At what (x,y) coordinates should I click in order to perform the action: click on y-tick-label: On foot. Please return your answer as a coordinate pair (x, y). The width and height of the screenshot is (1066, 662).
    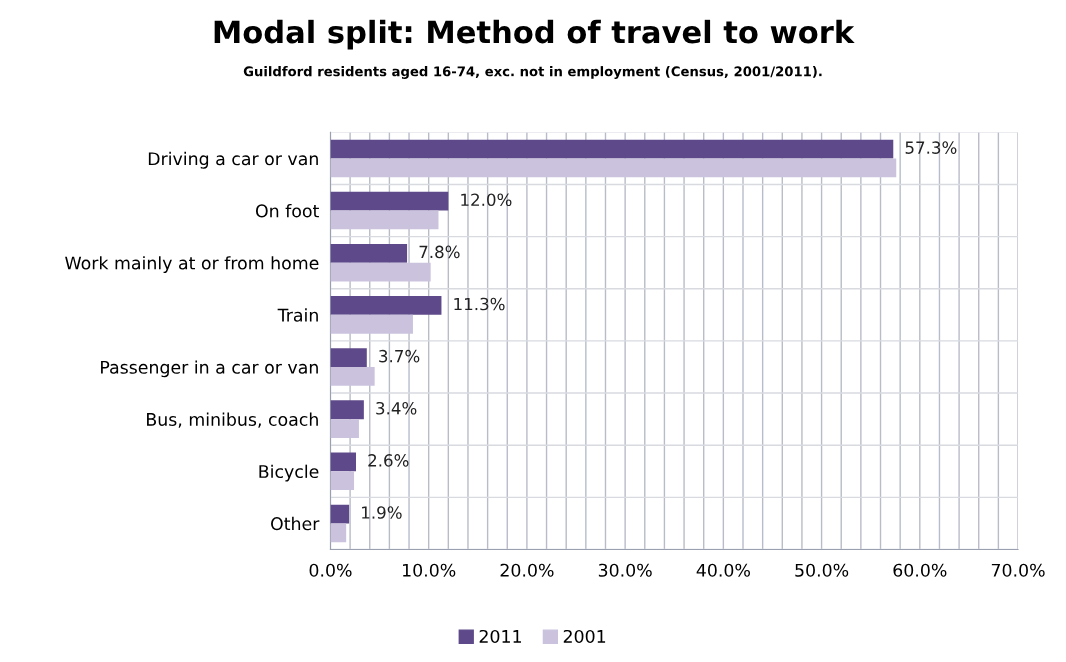
    Looking at the image, I should click on (287, 211).